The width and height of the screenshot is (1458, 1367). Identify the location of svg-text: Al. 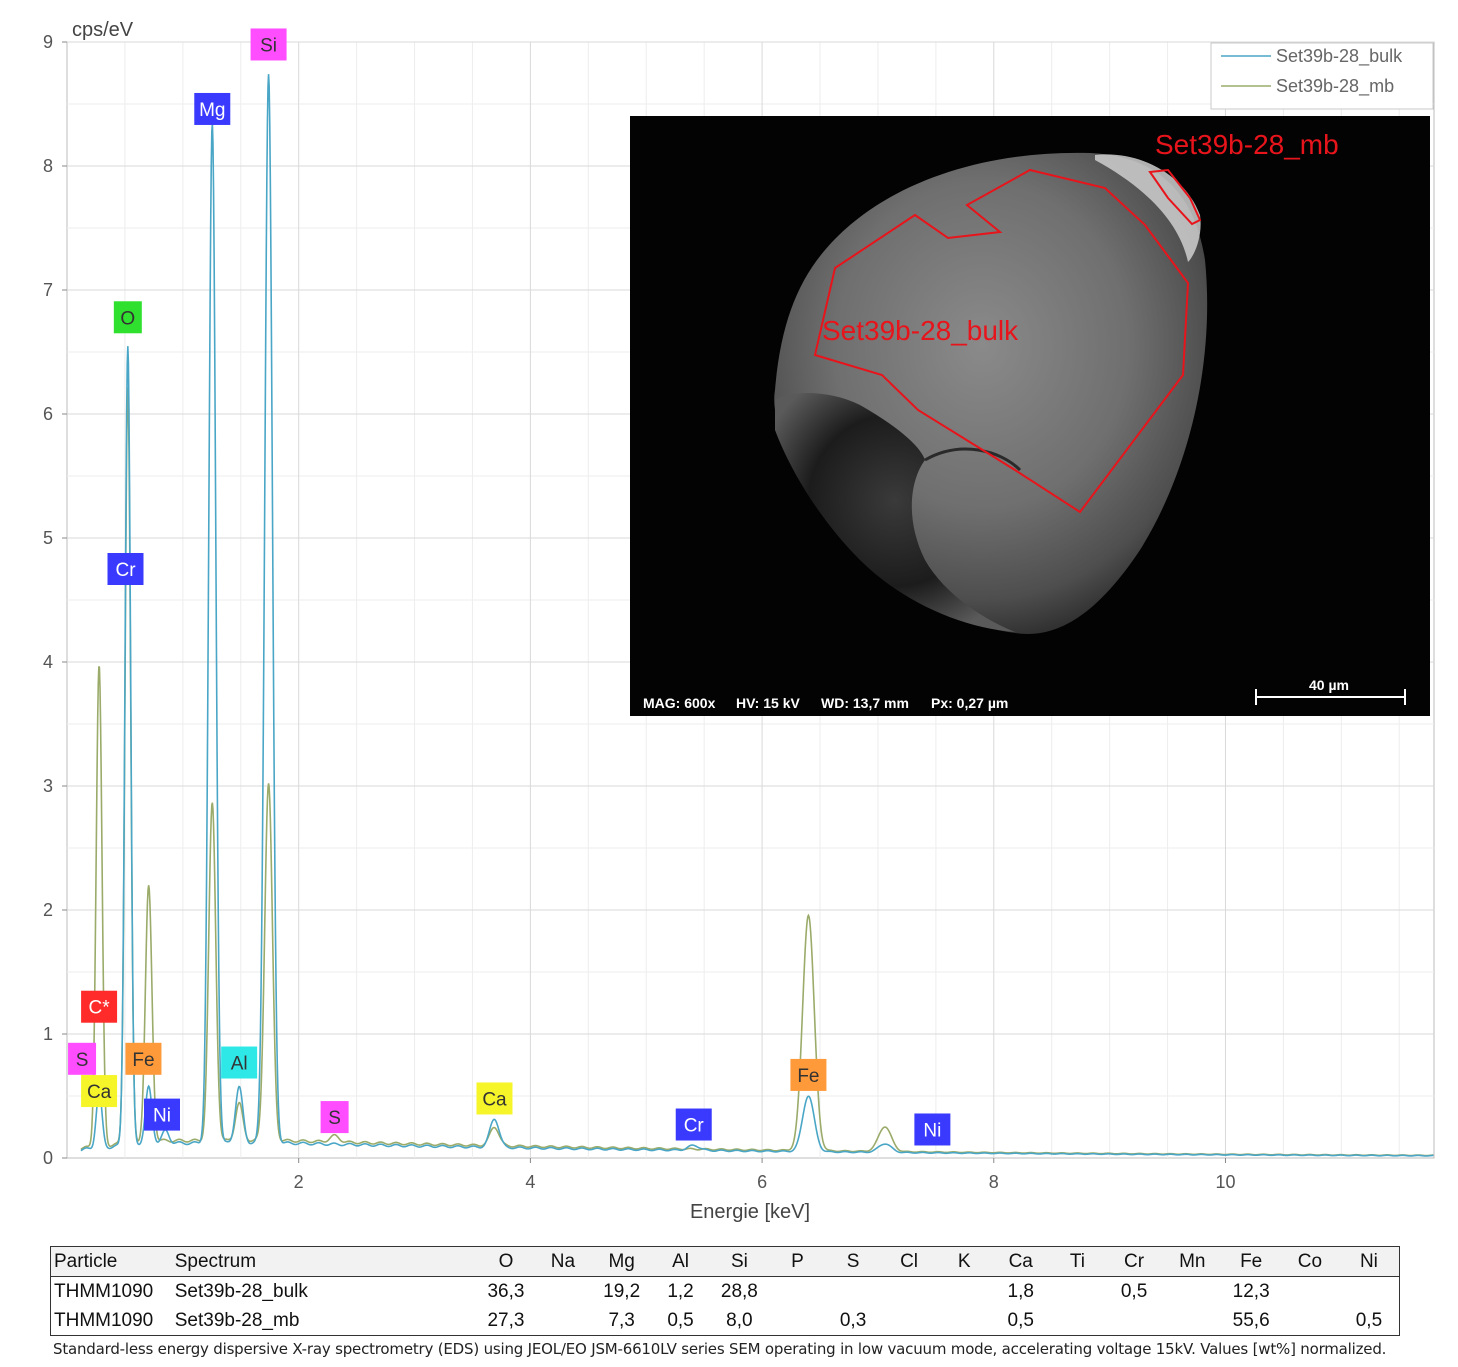
(239, 1064).